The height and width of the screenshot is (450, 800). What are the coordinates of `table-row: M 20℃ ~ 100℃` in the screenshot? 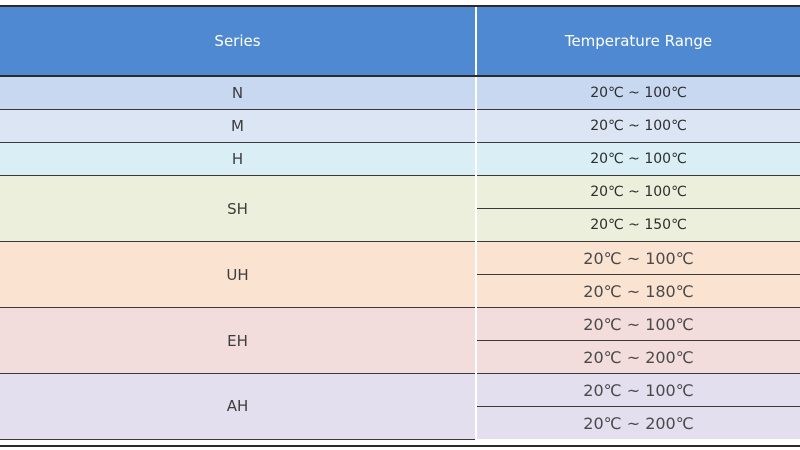 It's located at (400, 126).